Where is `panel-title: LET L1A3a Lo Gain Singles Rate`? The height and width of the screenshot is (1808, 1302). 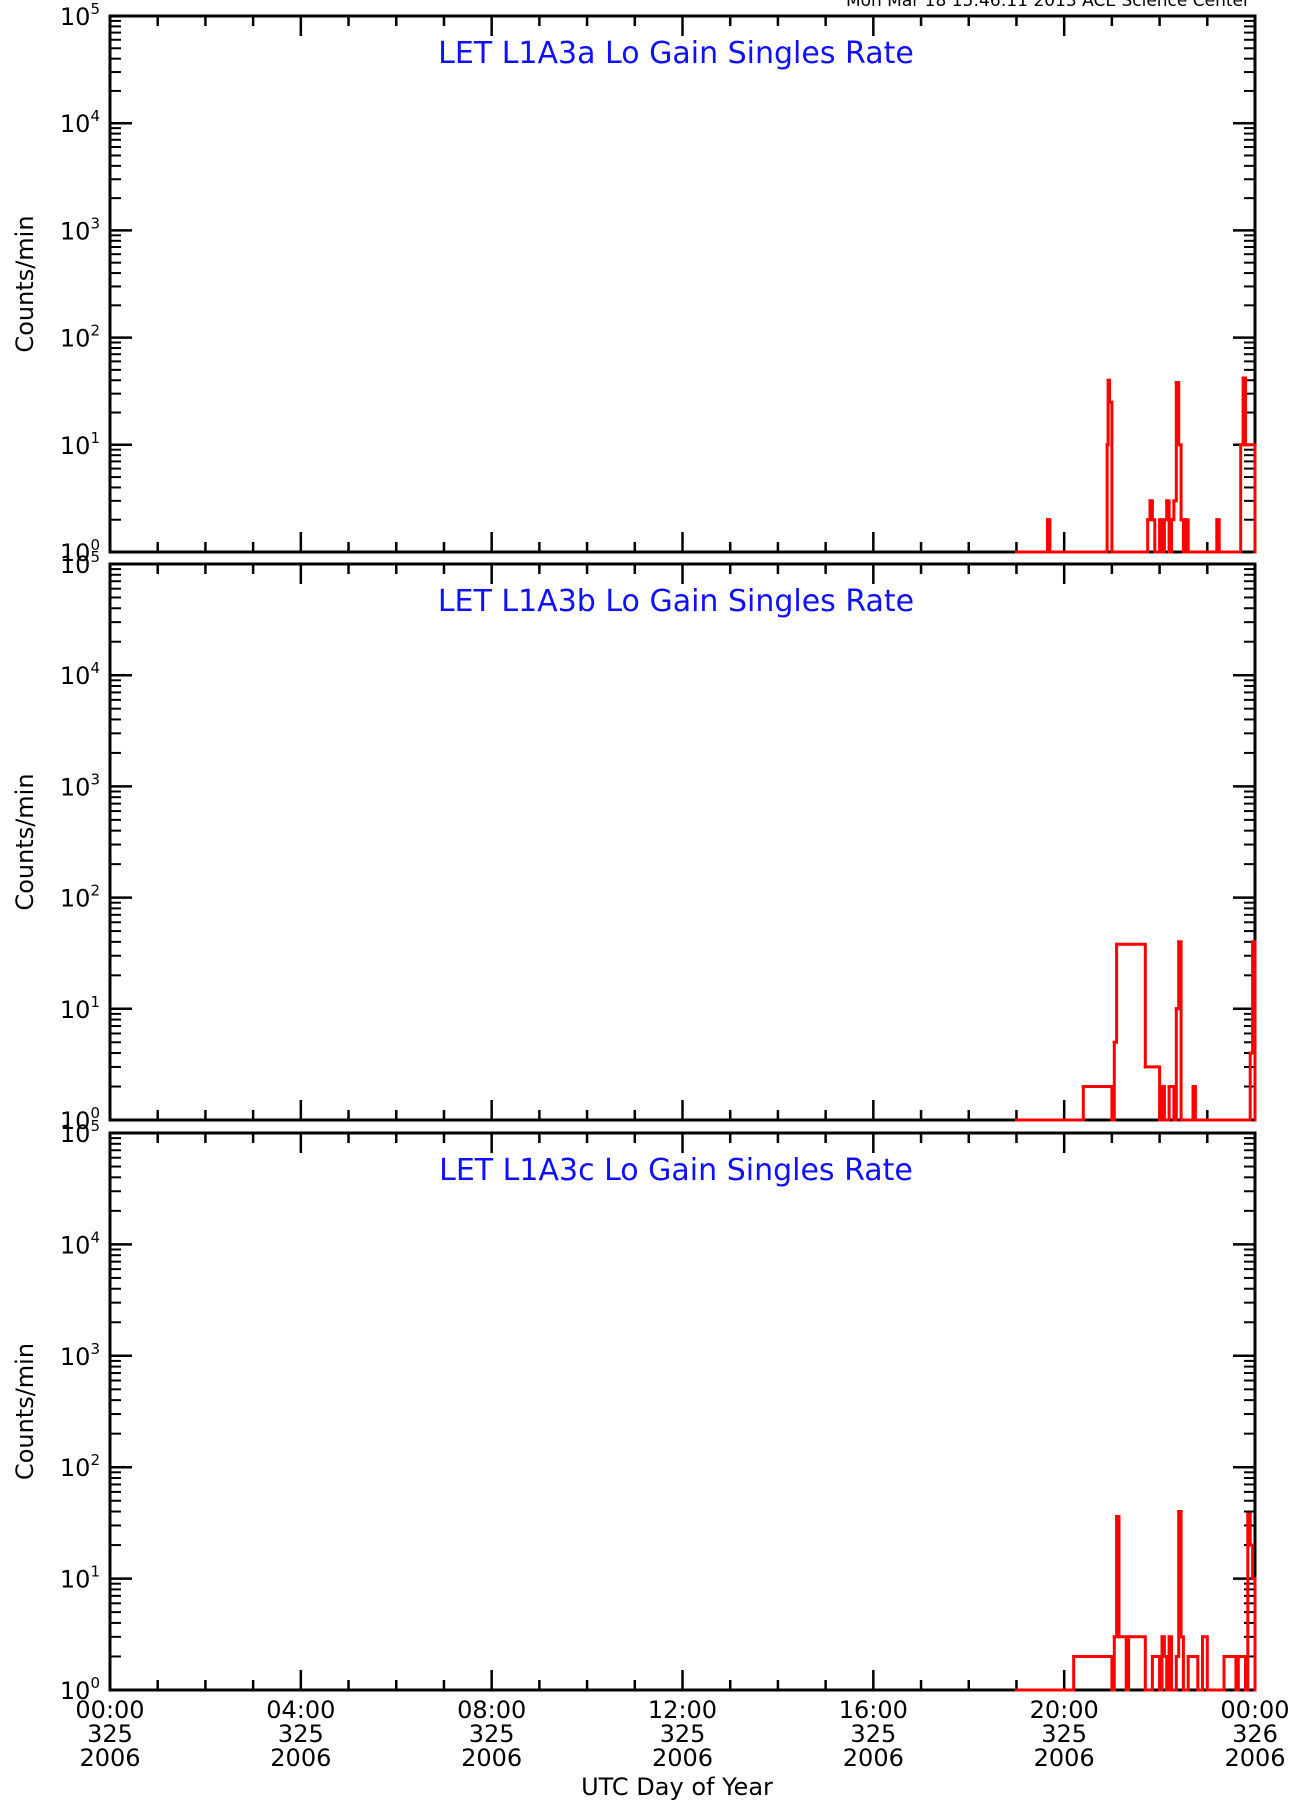
panel-title: LET L1A3a Lo Gain Singles Rate is located at coordinates (676, 53).